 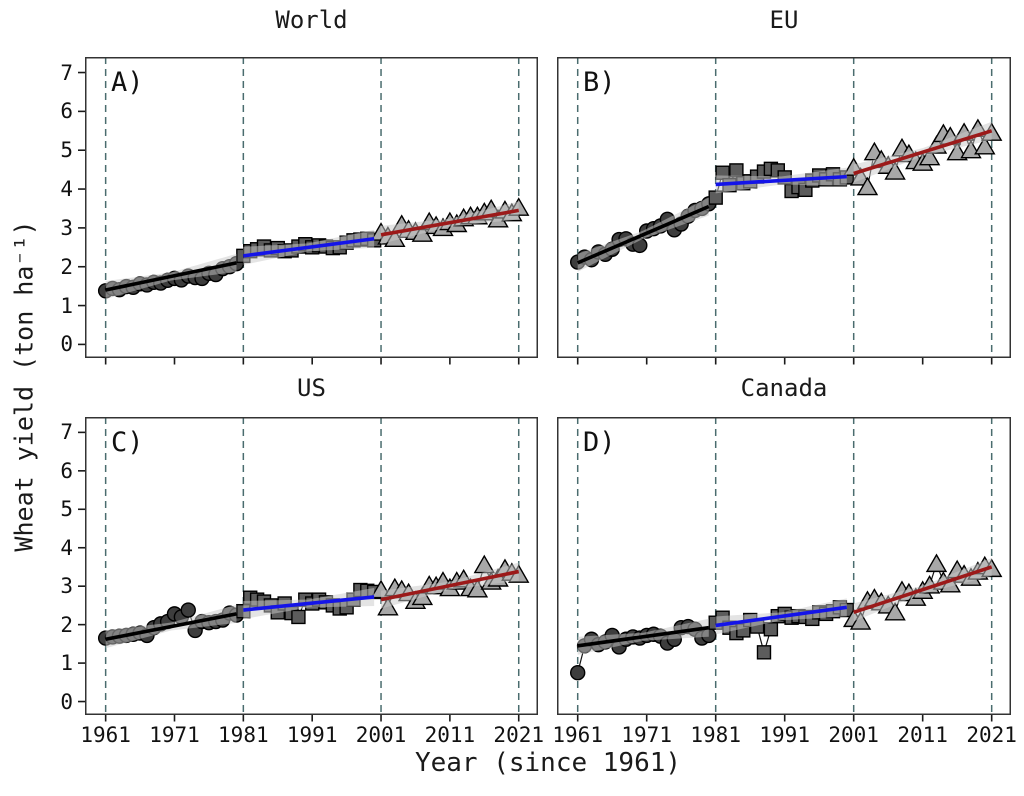 What do you see at coordinates (24, 386) in the screenshot?
I see `y-axis-title: Wheat yield (ton ha⁻¹)` at bounding box center [24, 386].